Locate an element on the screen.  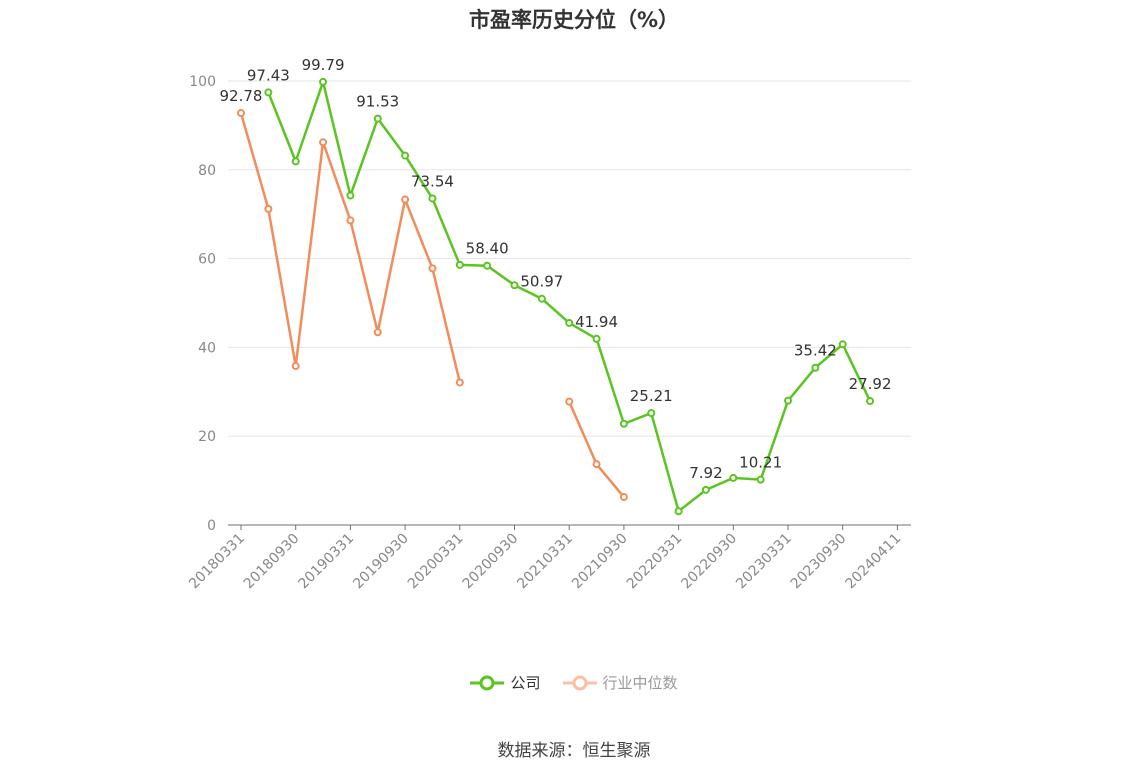
data-label-company: 7.92 is located at coordinates (705, 473).